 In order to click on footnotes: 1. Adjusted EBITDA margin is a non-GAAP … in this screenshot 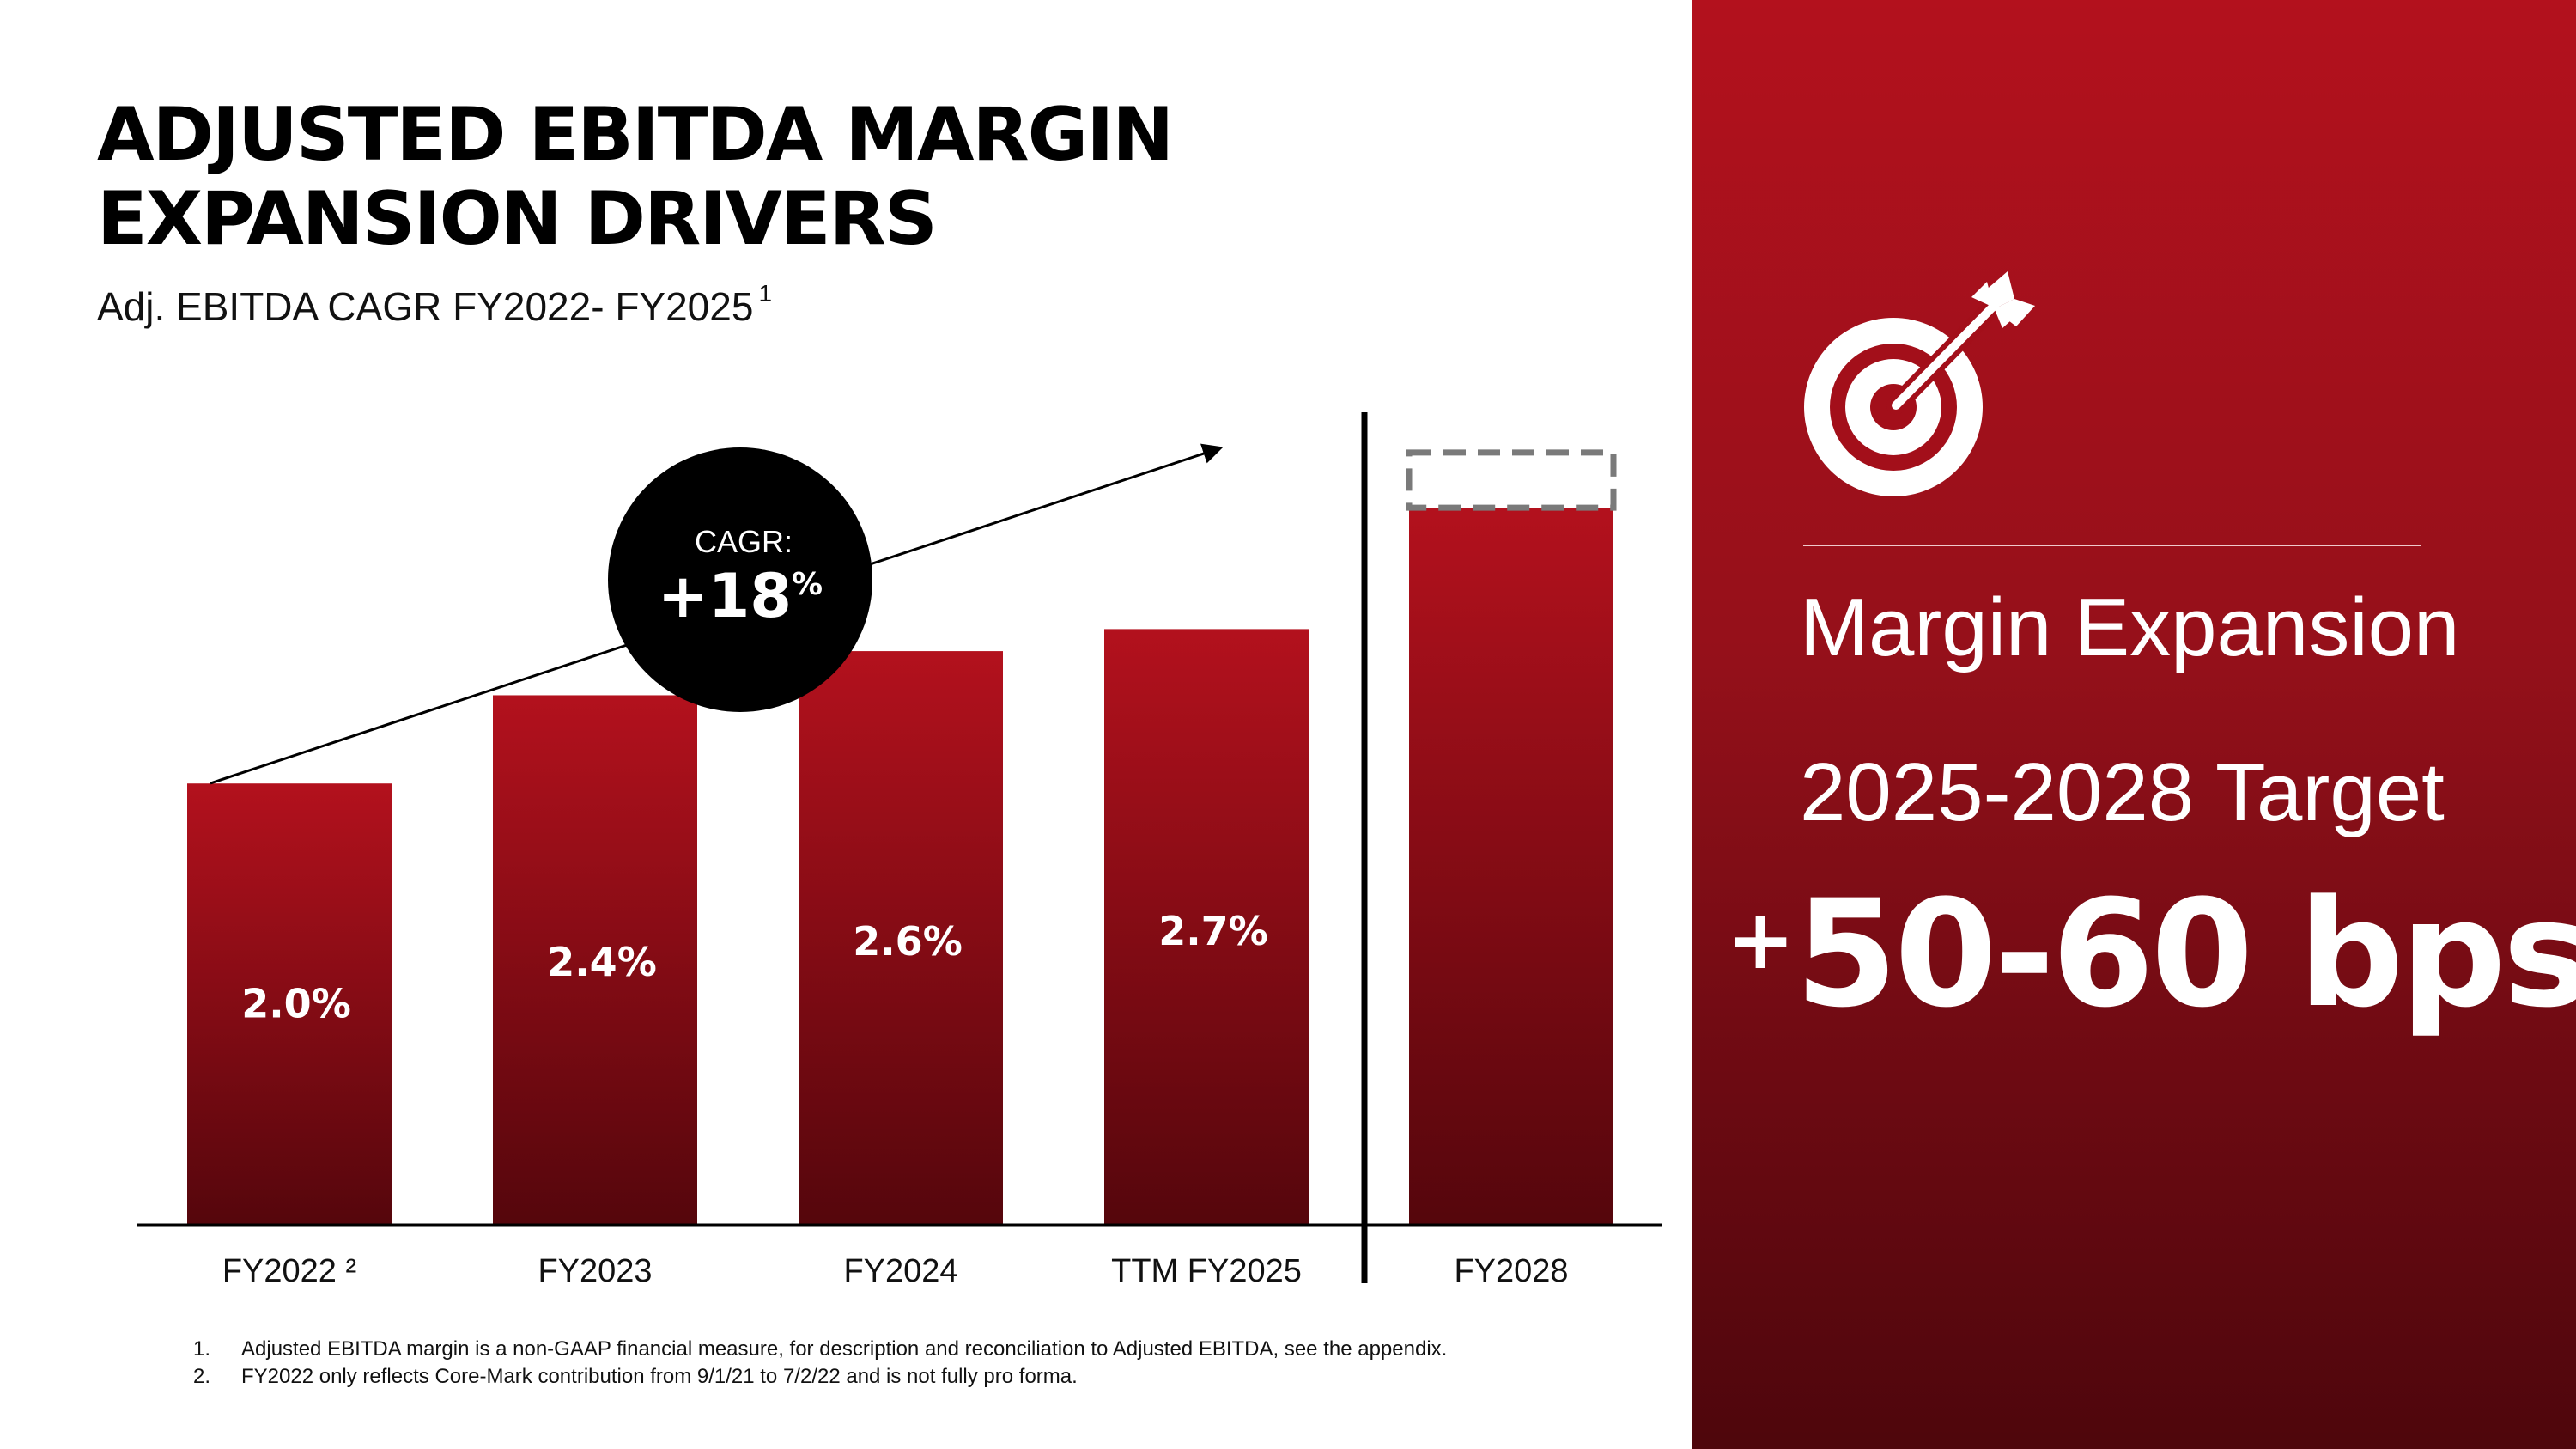, I will do `click(820, 1363)`.